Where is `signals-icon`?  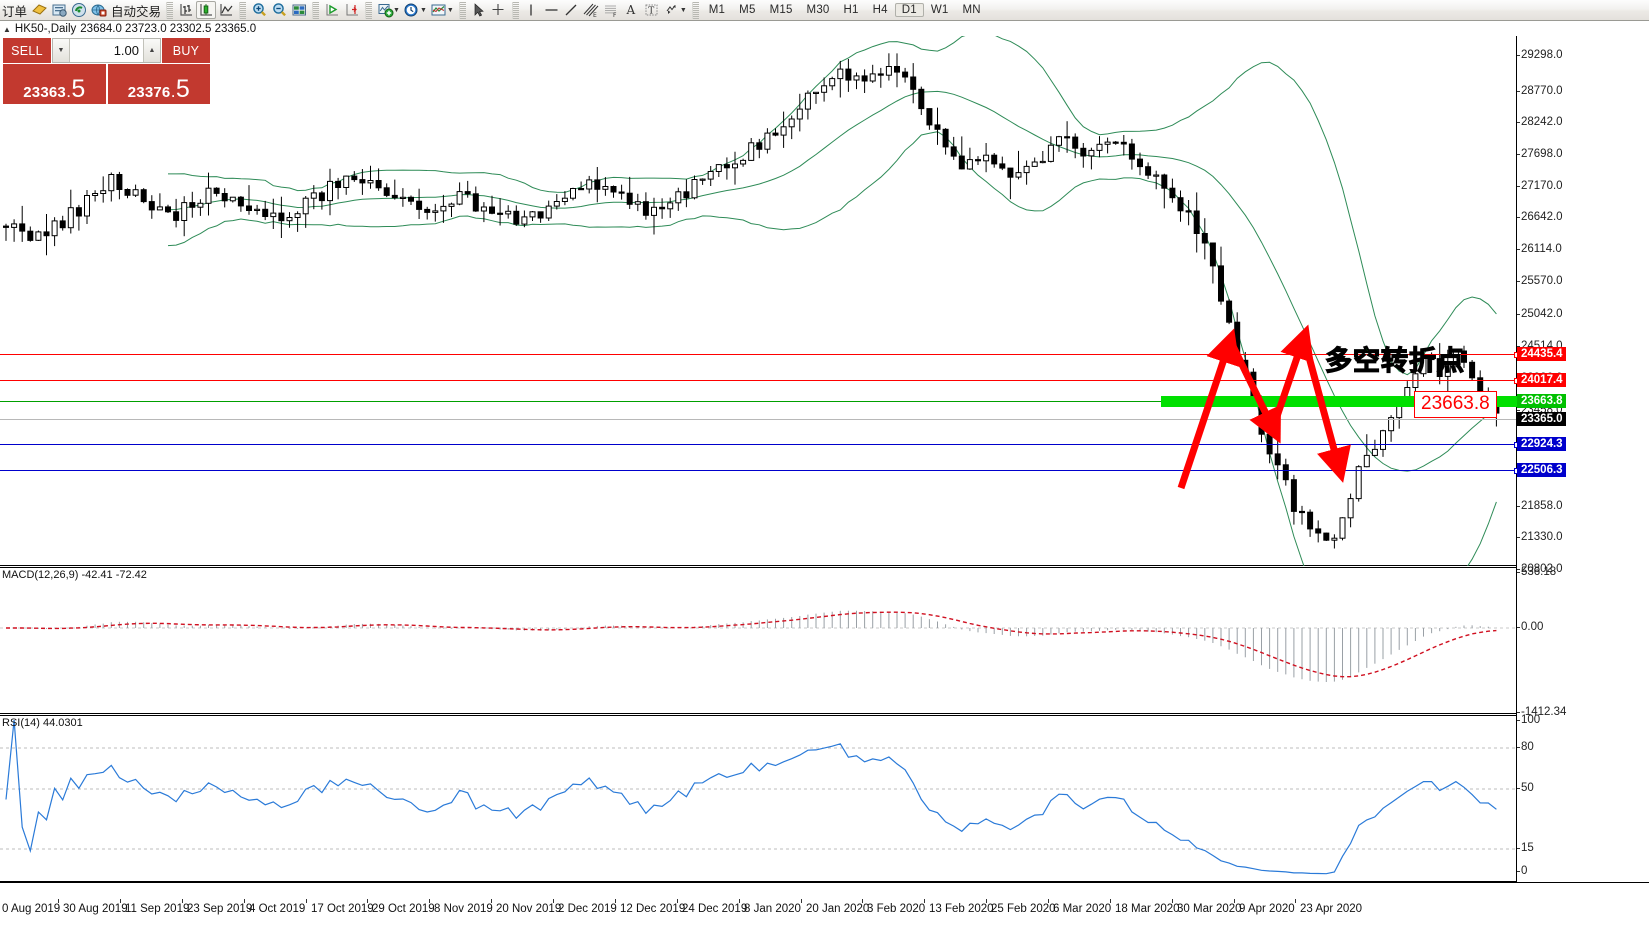 signals-icon is located at coordinates (79, 10).